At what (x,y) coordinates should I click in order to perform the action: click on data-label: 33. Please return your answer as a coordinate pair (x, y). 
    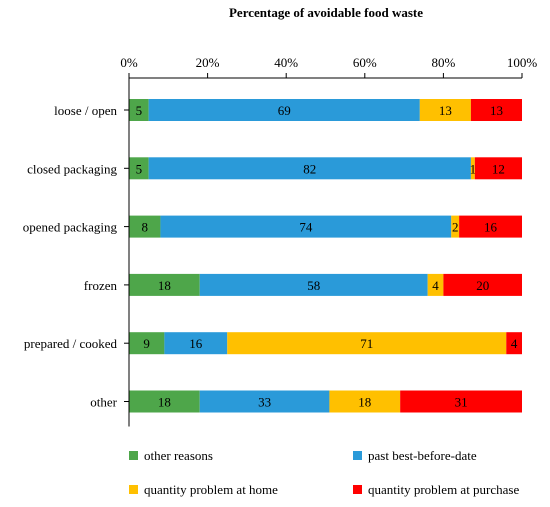
    Looking at the image, I should click on (264, 402).